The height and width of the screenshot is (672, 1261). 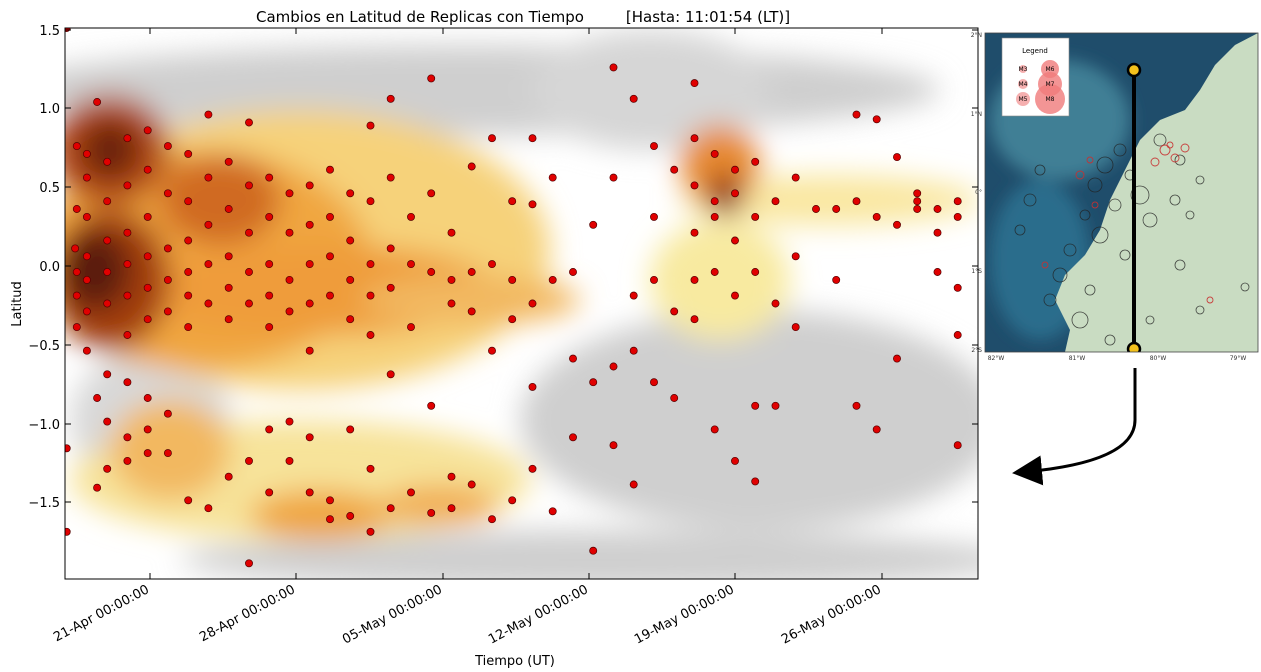 What do you see at coordinates (49, 267) in the screenshot?
I see `y-tick-label: 0.0` at bounding box center [49, 267].